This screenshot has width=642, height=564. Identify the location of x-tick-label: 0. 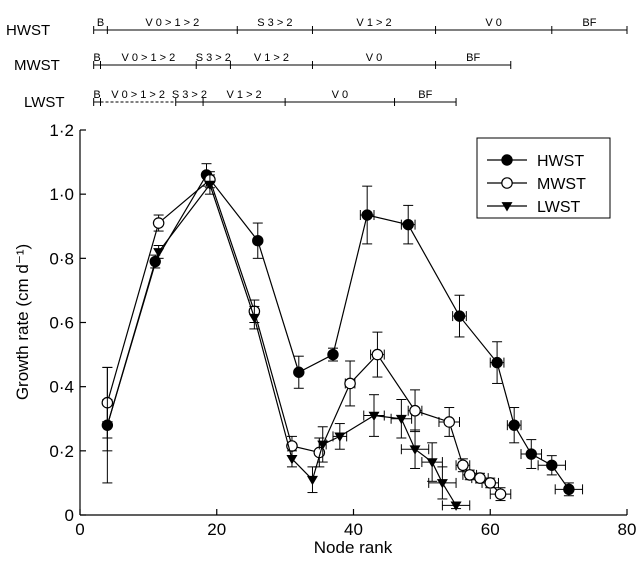
(79, 529).